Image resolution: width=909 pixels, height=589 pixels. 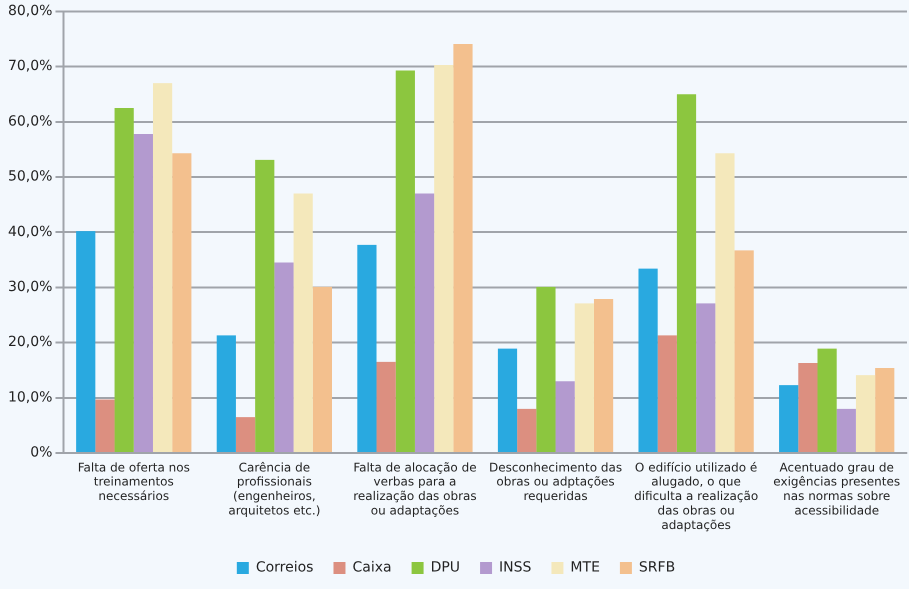 What do you see at coordinates (274, 489) in the screenshot?
I see `x-tick-label: Carência de profissionais (engenheiros, arquitetos etc.)` at bounding box center [274, 489].